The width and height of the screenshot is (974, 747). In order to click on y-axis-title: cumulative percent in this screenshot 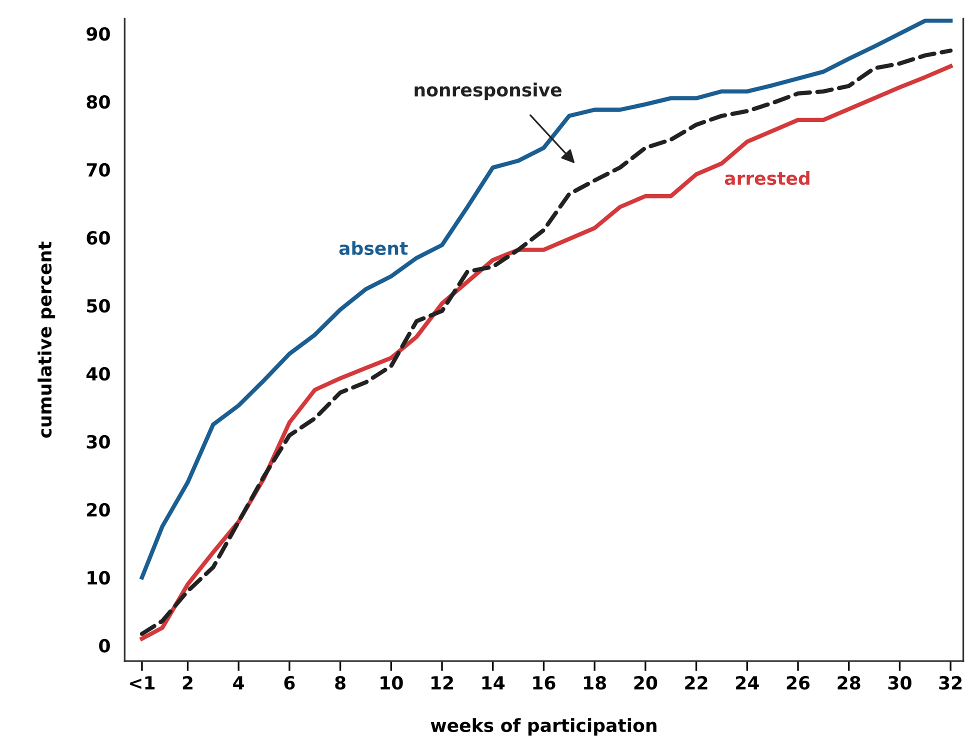, I will do `click(47, 340)`.